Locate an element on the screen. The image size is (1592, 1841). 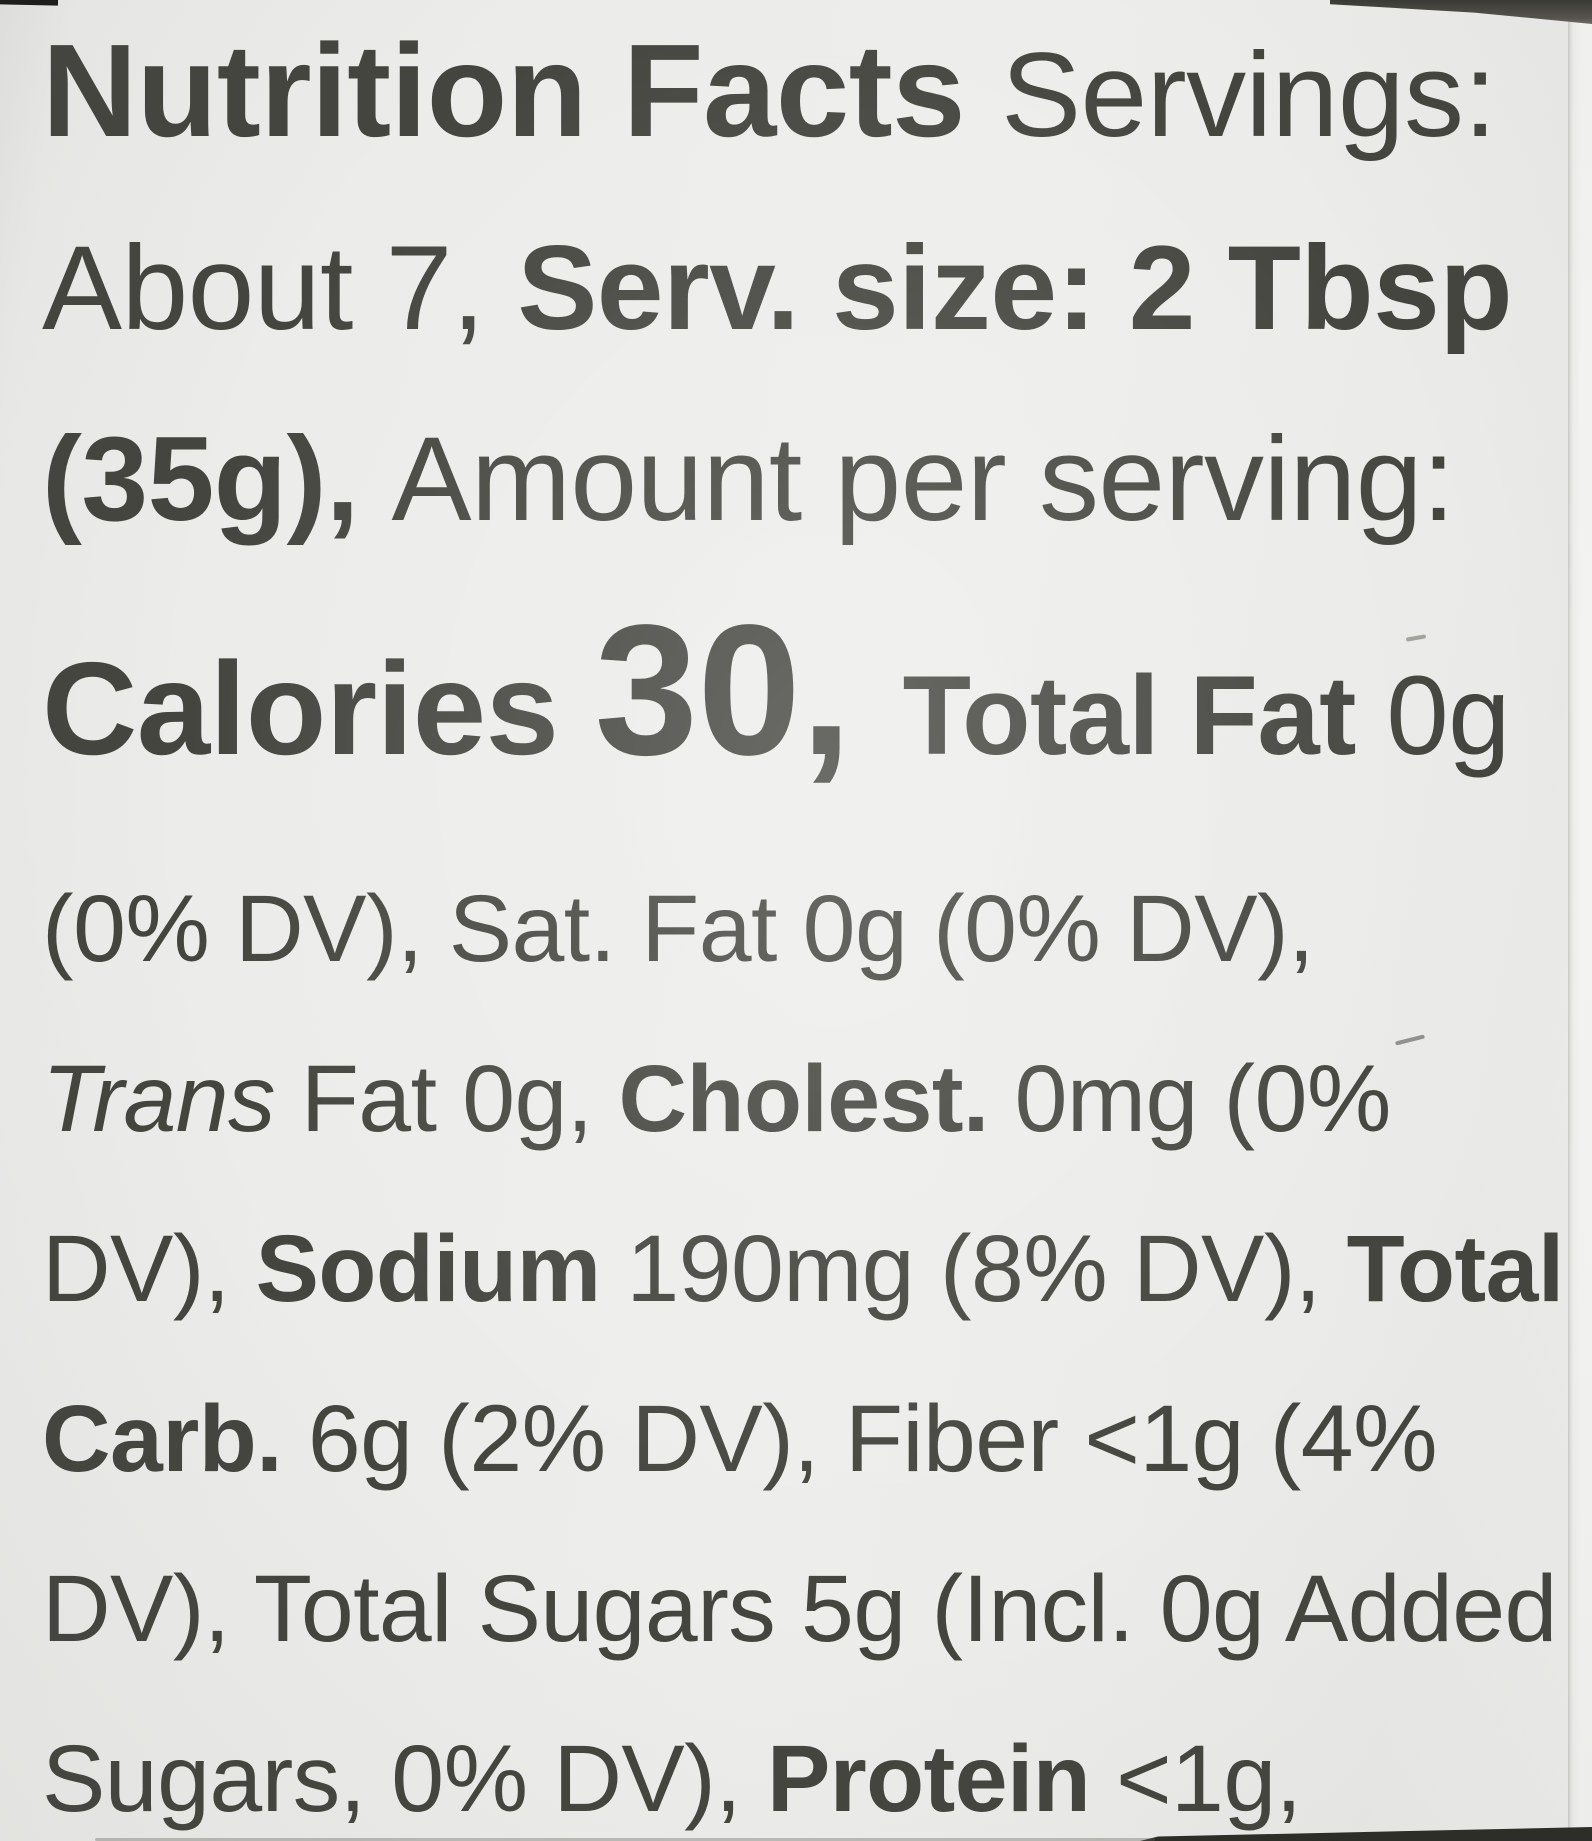
total-fat-label: Total Fat is located at coordinates (1144, 715).